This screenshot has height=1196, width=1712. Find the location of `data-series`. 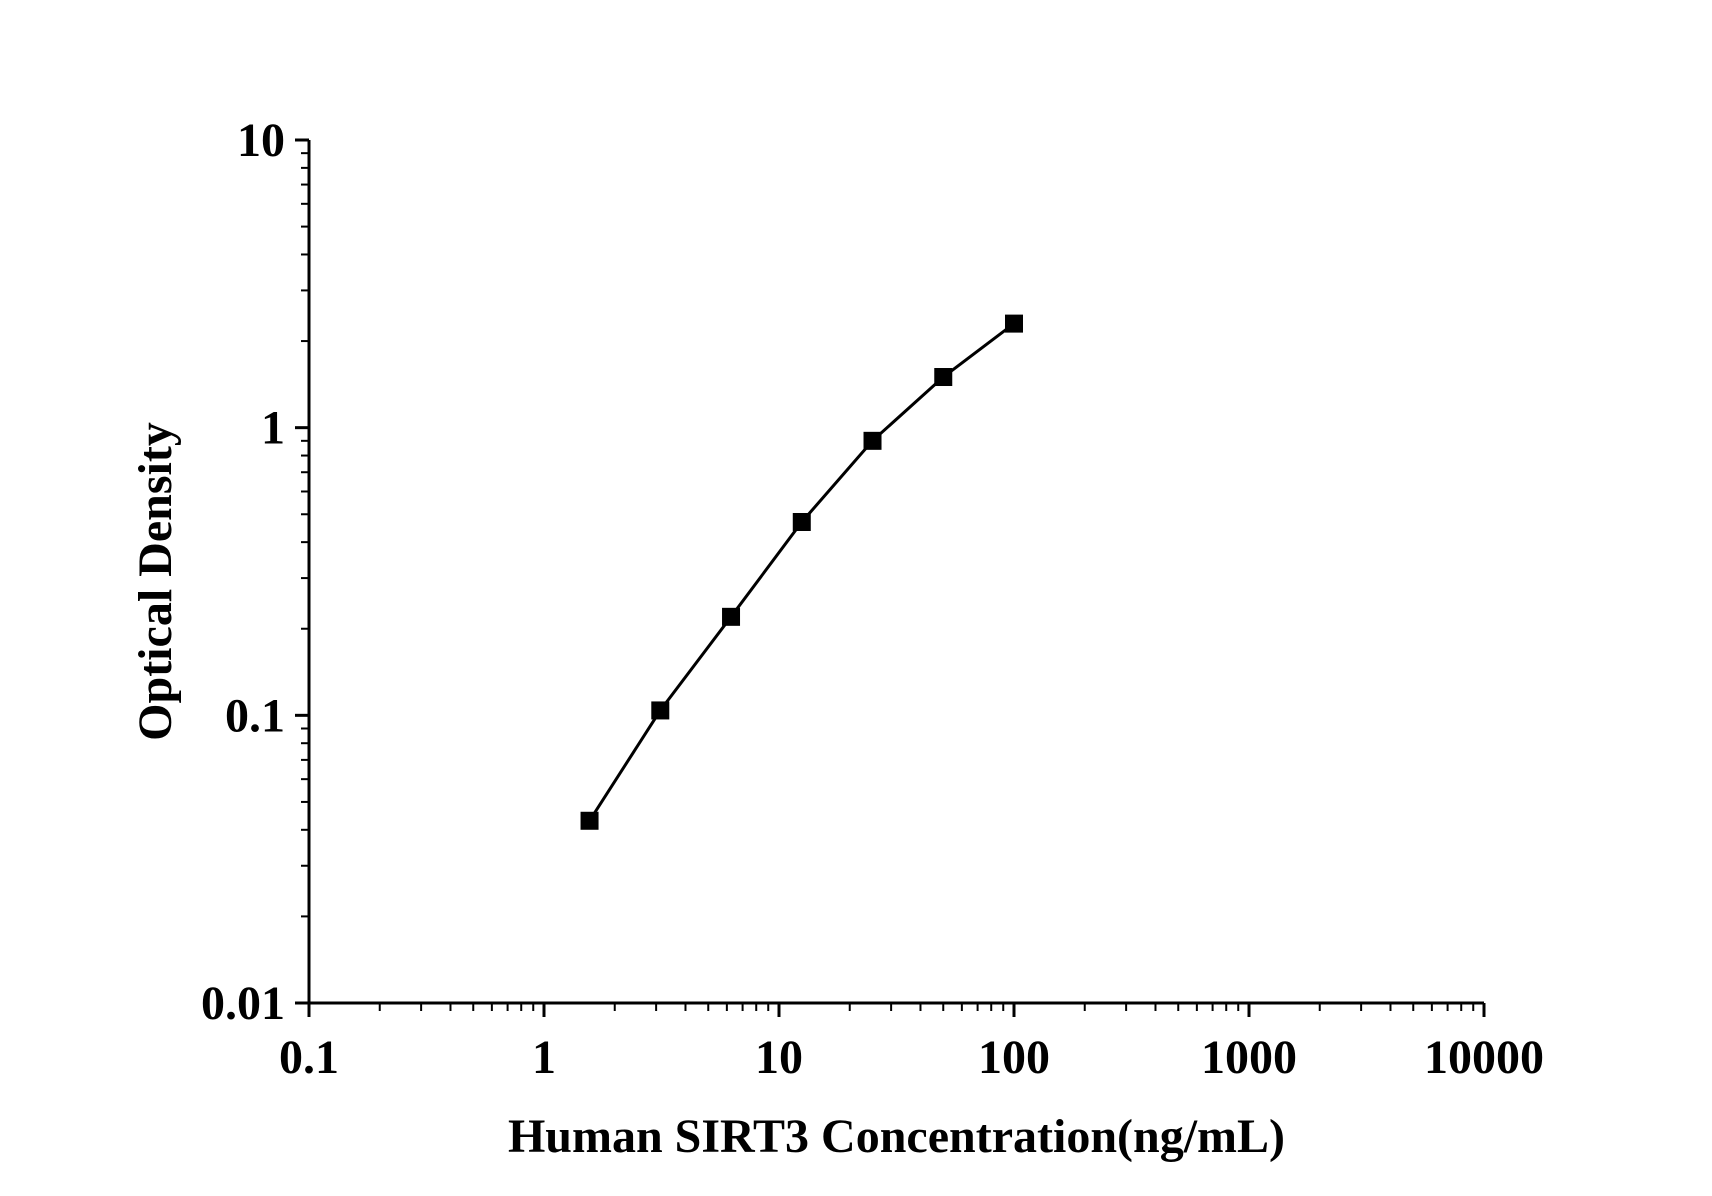

data-series is located at coordinates (801, 572).